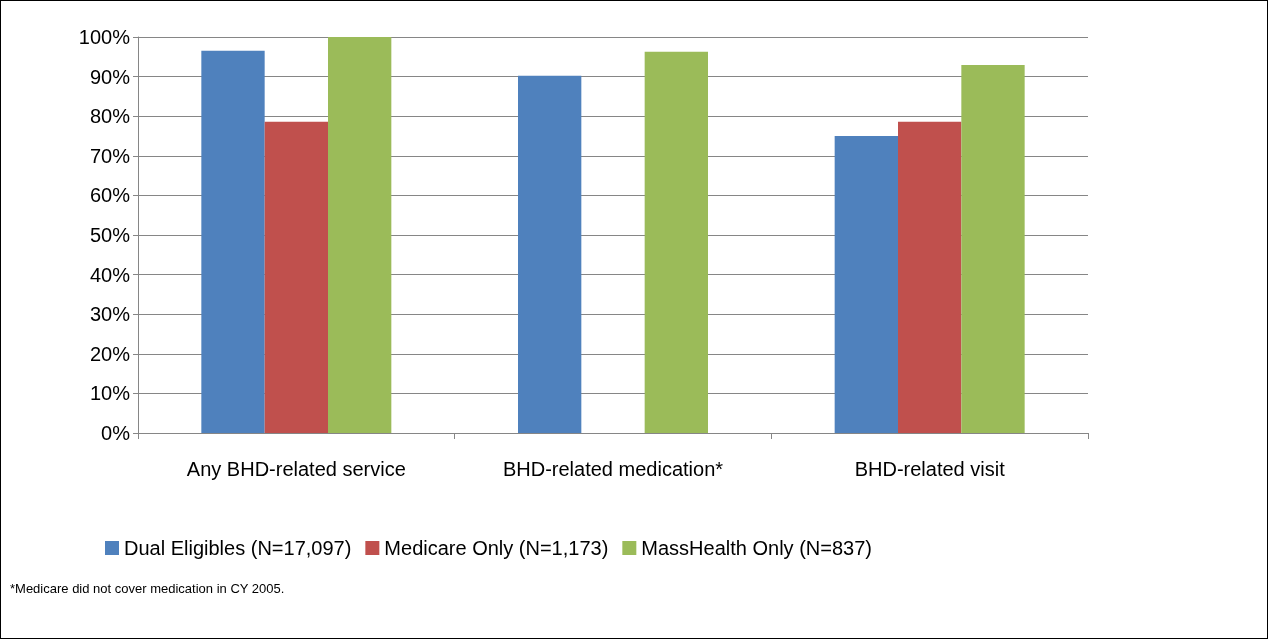  I want to click on legend-label: Medicare Only (N=1,173), so click(496, 548).